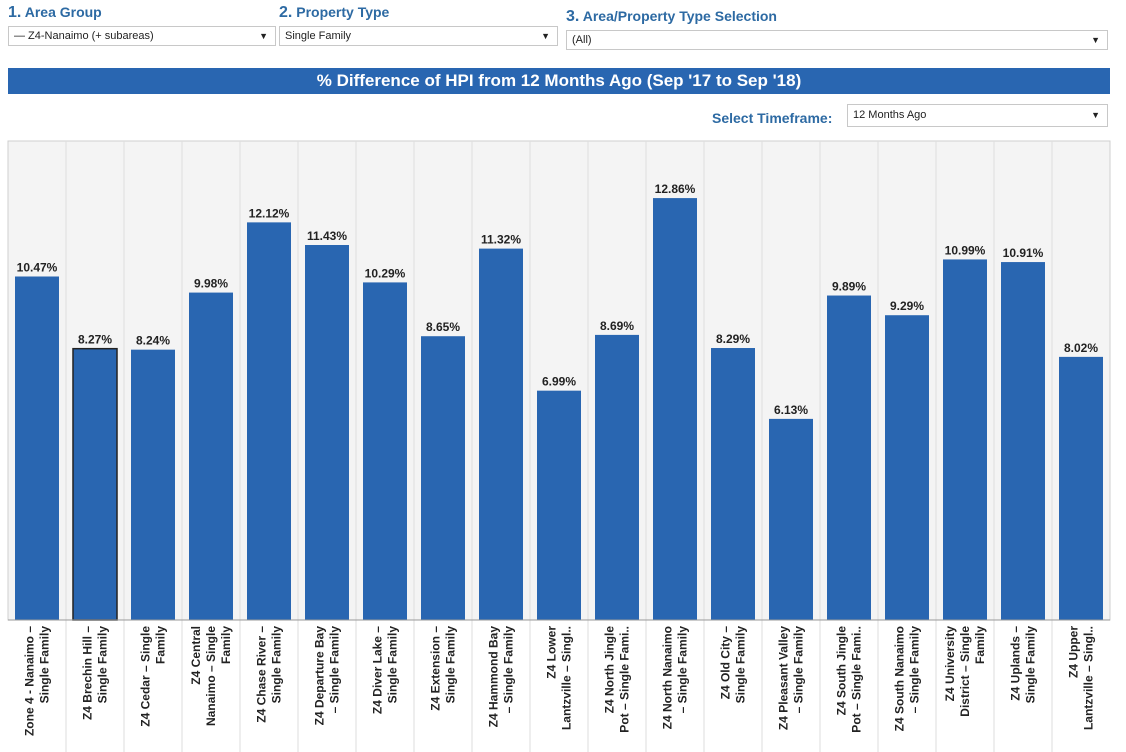 This screenshot has width=1126, height=752. Describe the element at coordinates (907, 306) in the screenshot. I see `bar-value-label: 9.29%` at that location.